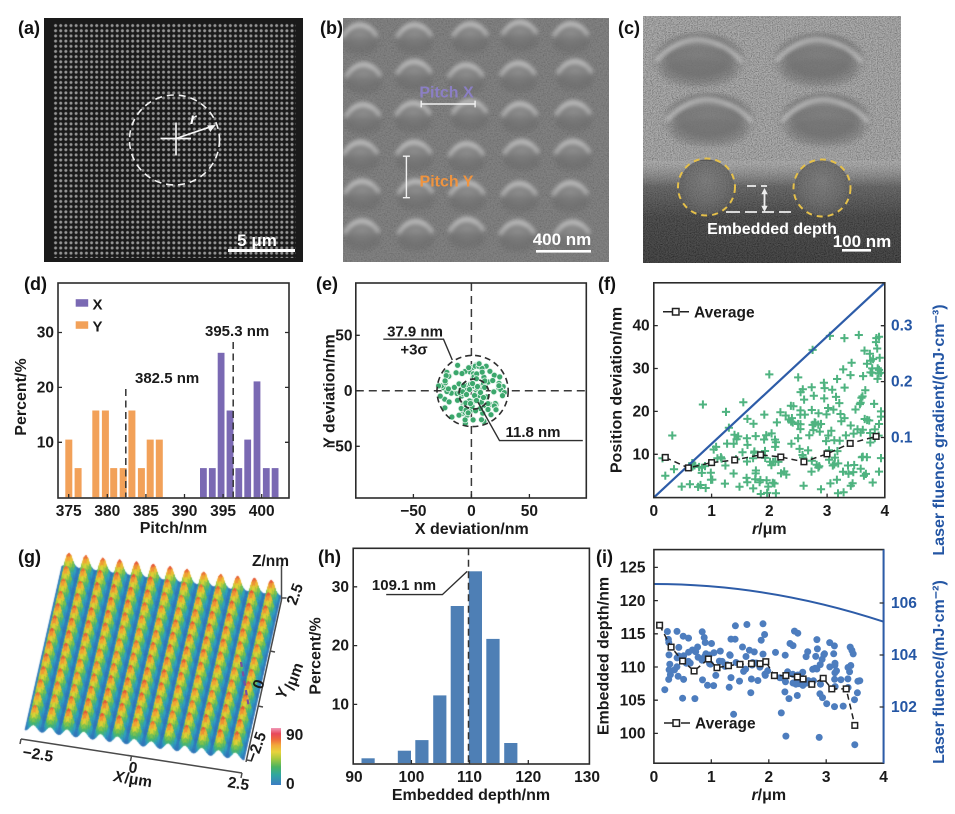 The image size is (955, 814). Describe the element at coordinates (237, 331) in the screenshot. I see `svg-text: 395.3 nm` at that location.